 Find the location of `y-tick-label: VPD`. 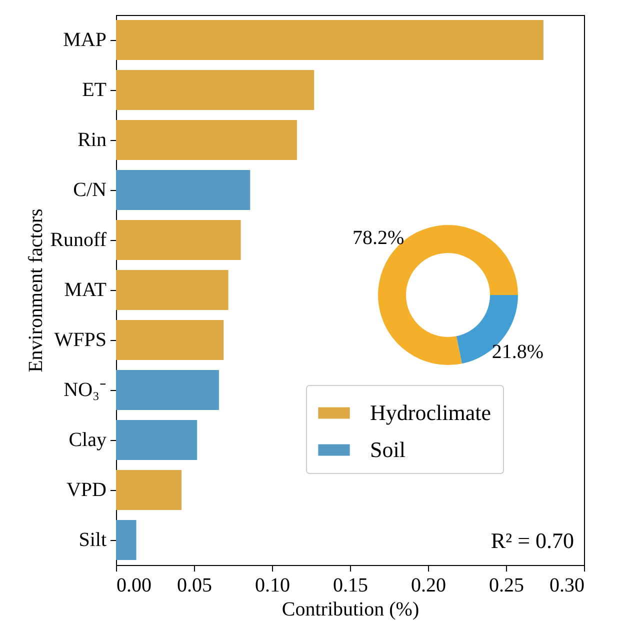

y-tick-label: VPD is located at coordinates (86, 490).